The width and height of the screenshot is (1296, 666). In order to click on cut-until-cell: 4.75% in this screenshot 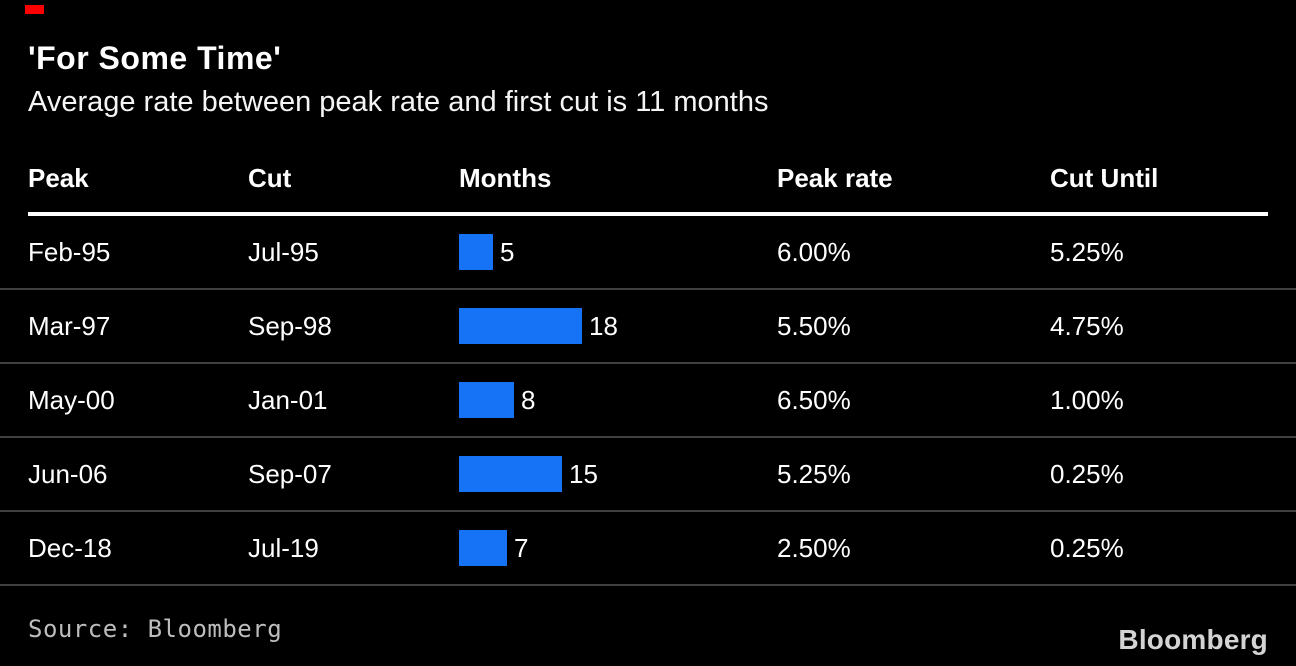, I will do `click(1087, 325)`.